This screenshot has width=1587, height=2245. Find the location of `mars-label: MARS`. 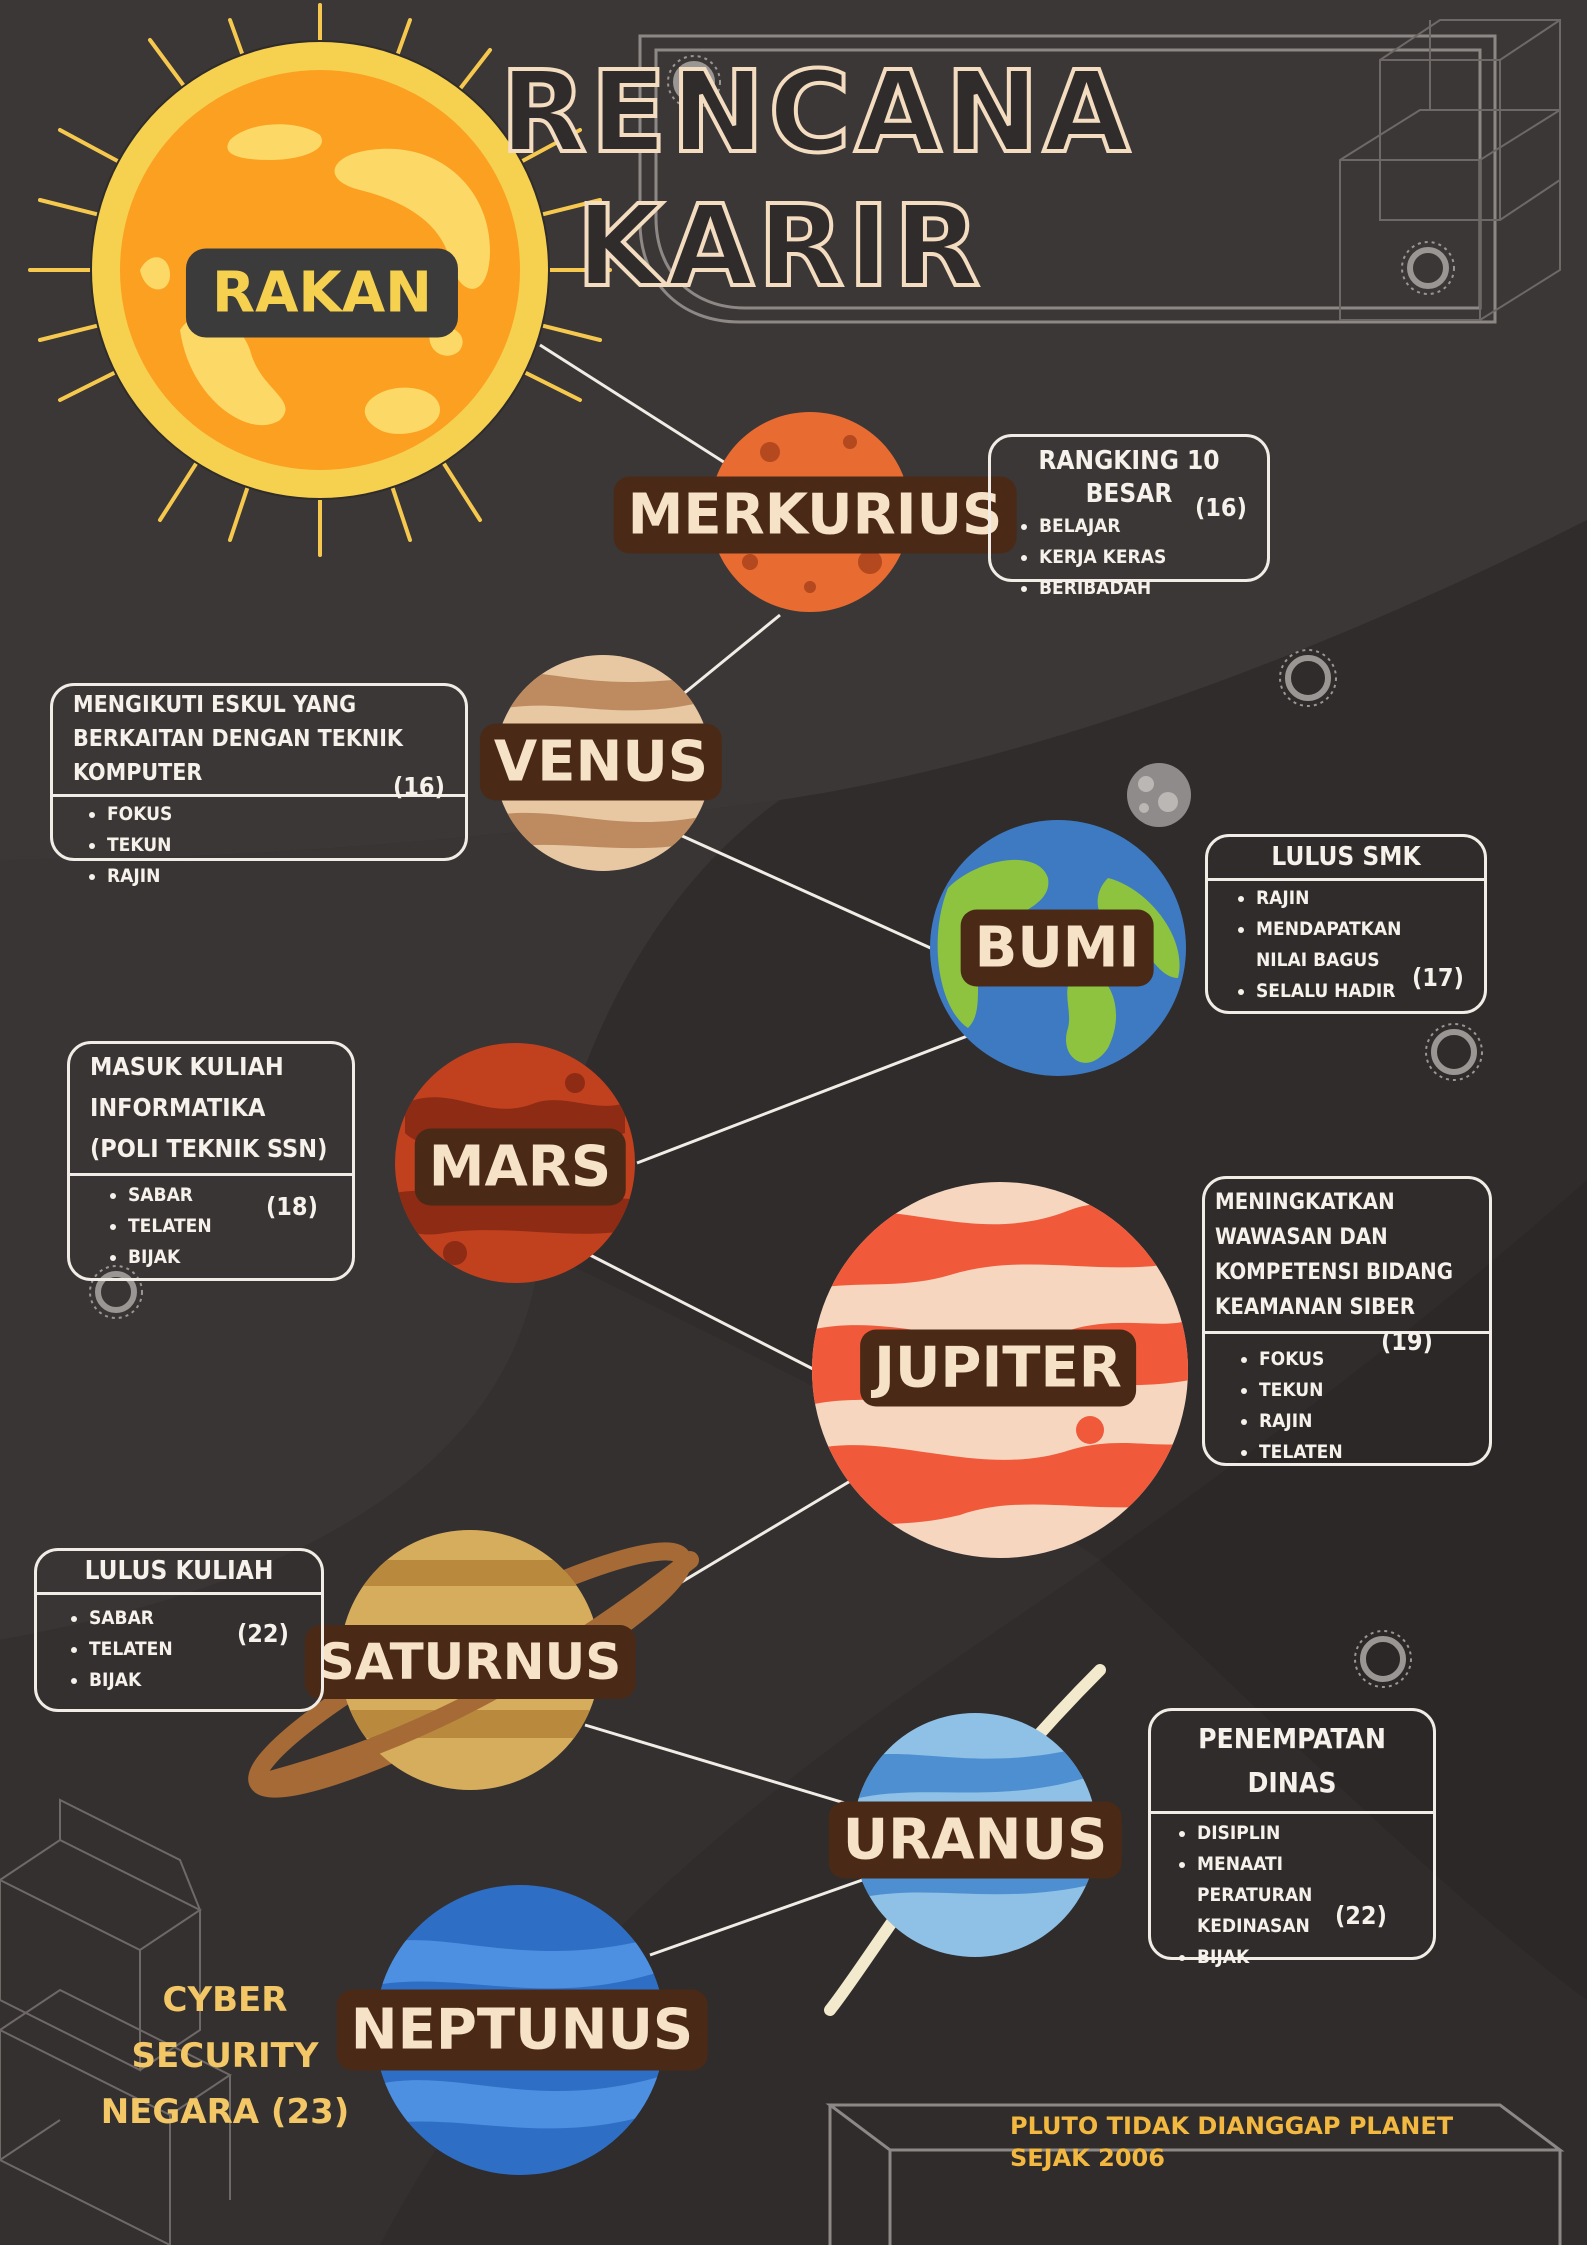

mars-label: MARS is located at coordinates (520, 1167).